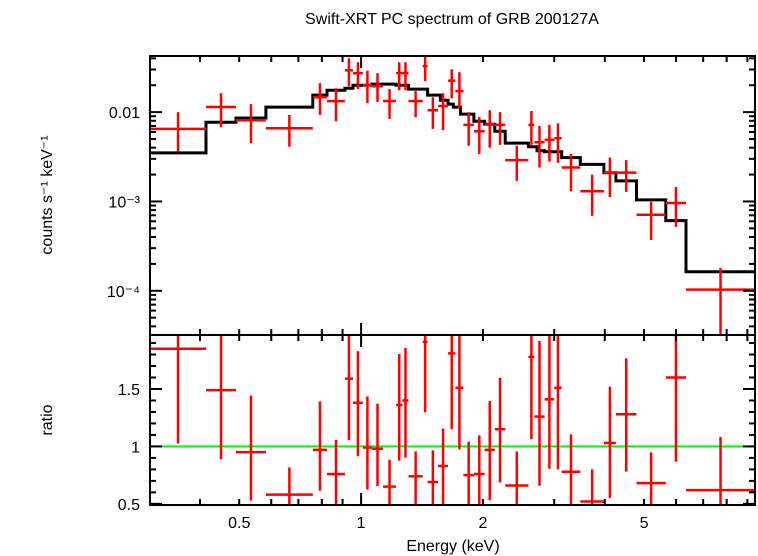 This screenshot has width=758, height=556. Describe the element at coordinates (644, 523) in the screenshot. I see `x-tick-label: 5` at that location.